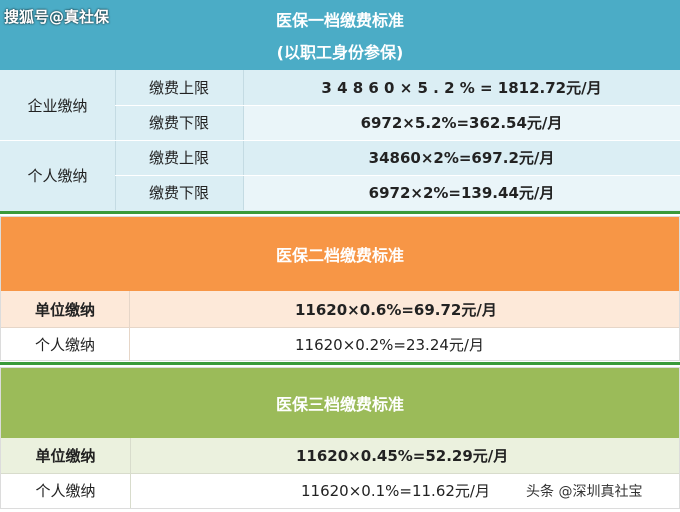 This screenshot has height=512, width=680. I want to click on group-label: 企业缴纳, so click(57, 105).